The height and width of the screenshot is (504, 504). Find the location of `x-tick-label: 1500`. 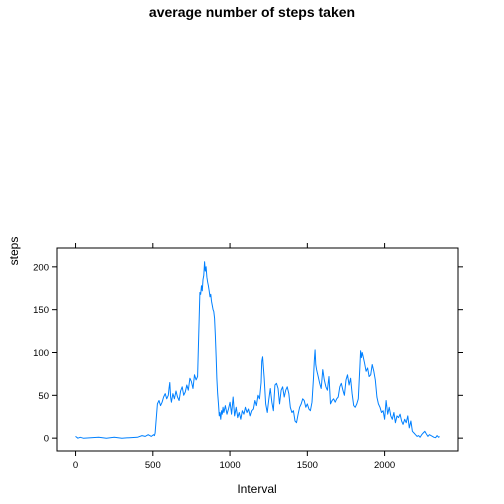

x-tick-label: 1500 is located at coordinates (307, 465).